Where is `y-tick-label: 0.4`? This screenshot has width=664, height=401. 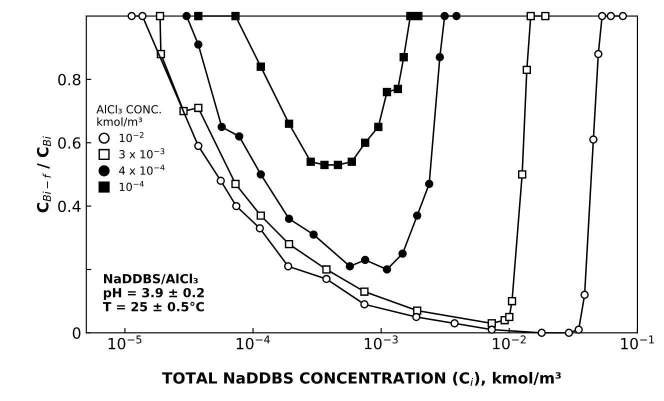 y-tick-label: 0.4 is located at coordinates (69, 206).